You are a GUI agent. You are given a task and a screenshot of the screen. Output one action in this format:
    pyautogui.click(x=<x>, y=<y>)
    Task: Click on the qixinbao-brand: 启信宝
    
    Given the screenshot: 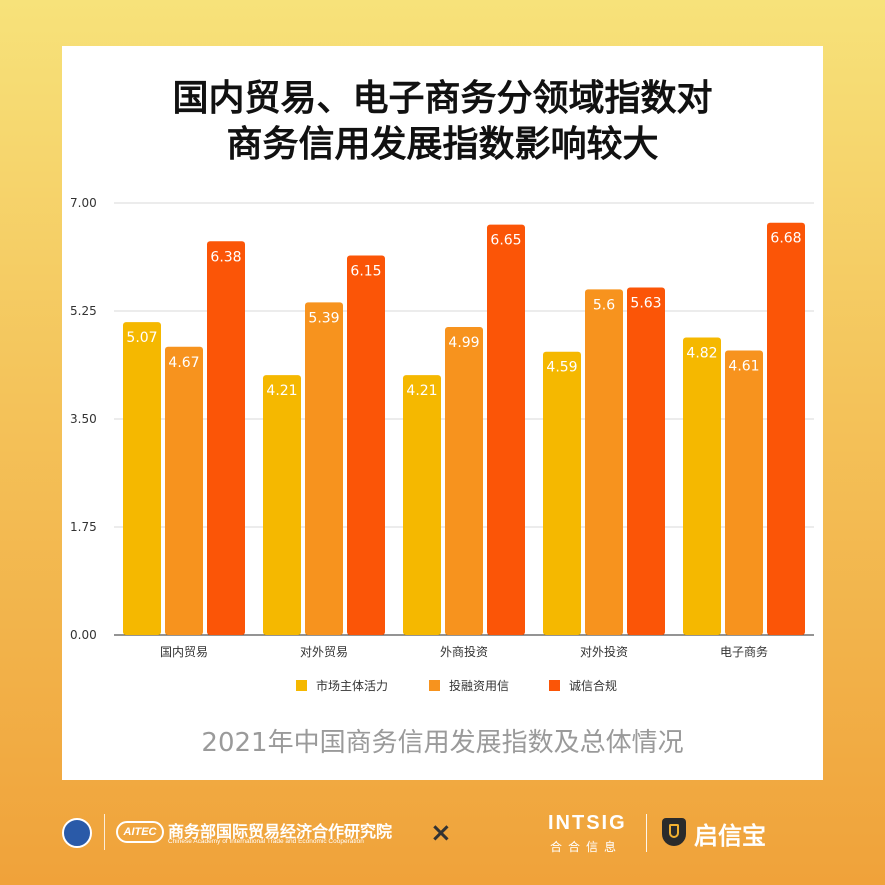 What is the action you would take?
    pyautogui.click(x=730, y=836)
    